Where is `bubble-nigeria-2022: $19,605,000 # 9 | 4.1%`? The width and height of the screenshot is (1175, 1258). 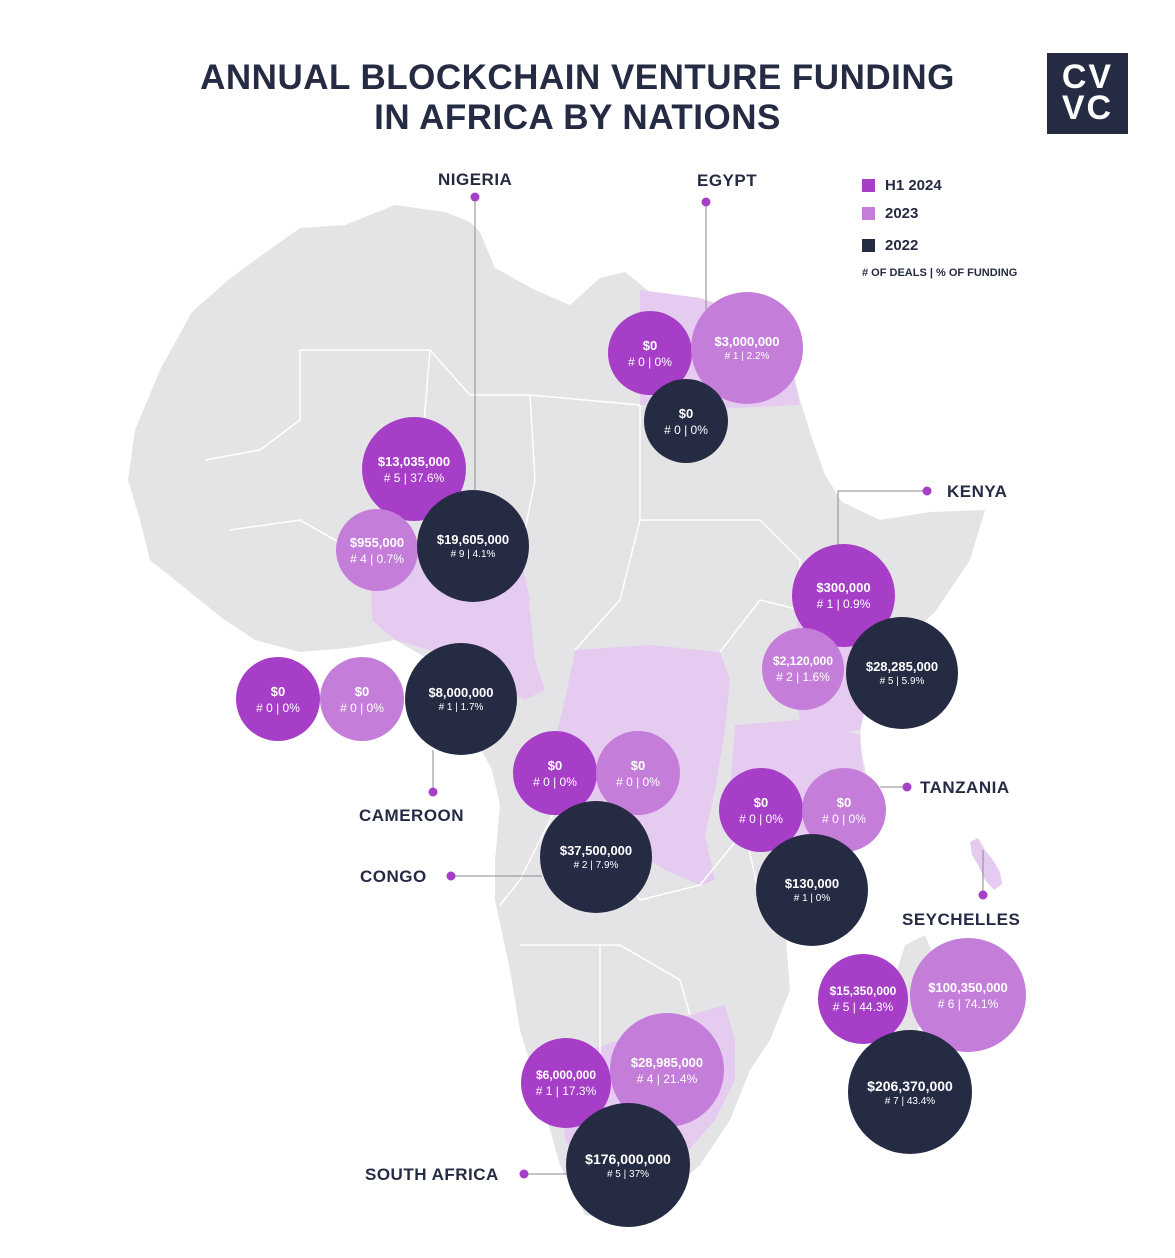
bubble-nigeria-2022: $19,605,000 # 9 | 4.1% is located at coordinates (473, 546).